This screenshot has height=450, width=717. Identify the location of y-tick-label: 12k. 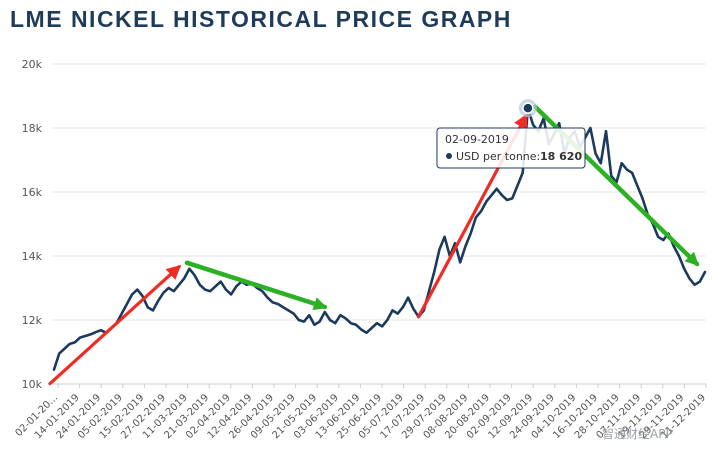
(32, 320).